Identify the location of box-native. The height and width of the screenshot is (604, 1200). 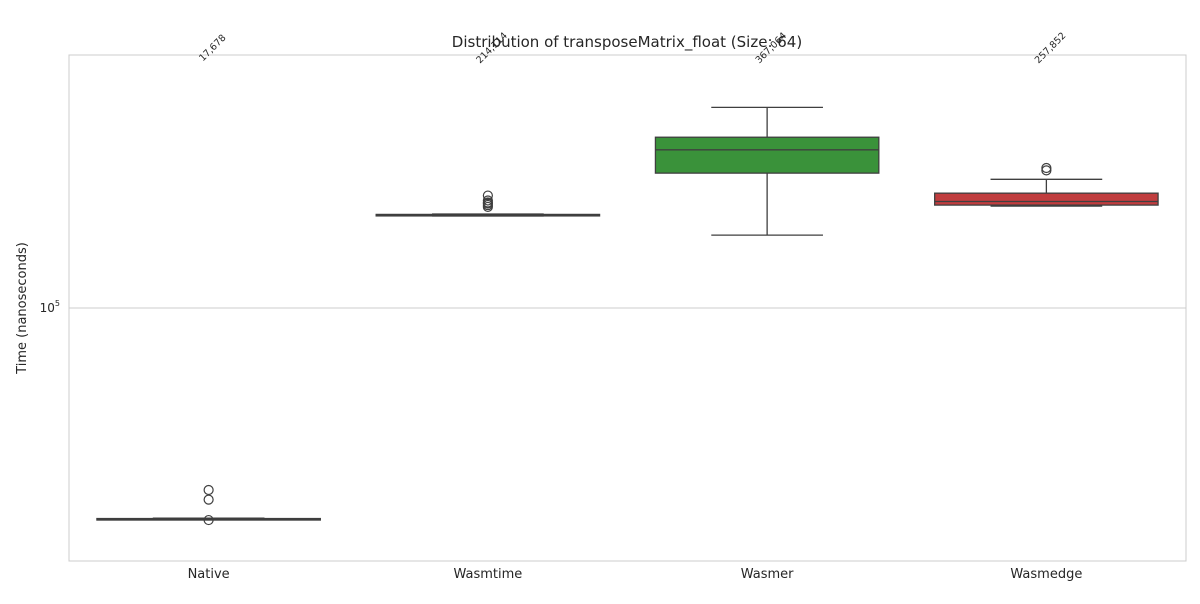
(208, 505).